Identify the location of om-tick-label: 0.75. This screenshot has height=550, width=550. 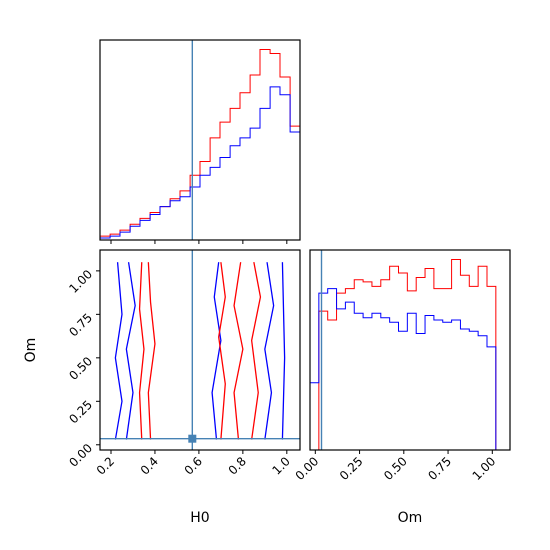
(439, 468).